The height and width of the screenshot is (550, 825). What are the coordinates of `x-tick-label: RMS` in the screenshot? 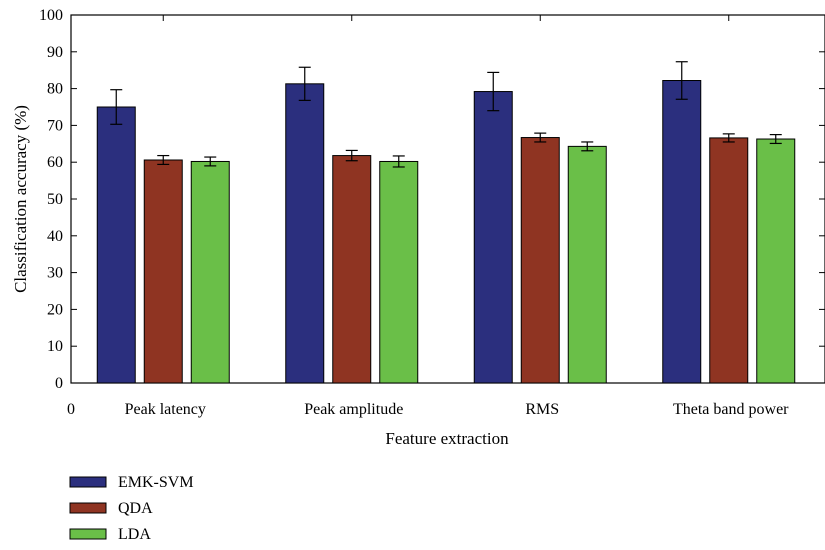 It's located at (542, 409).